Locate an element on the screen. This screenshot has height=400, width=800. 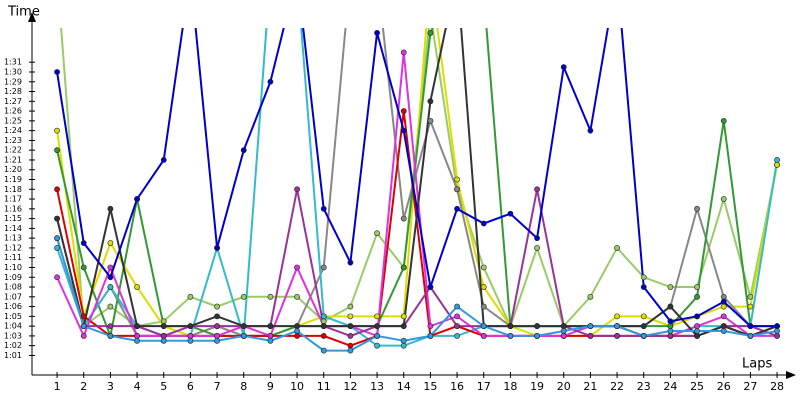
x-tick-label: 14 is located at coordinates (404, 386).